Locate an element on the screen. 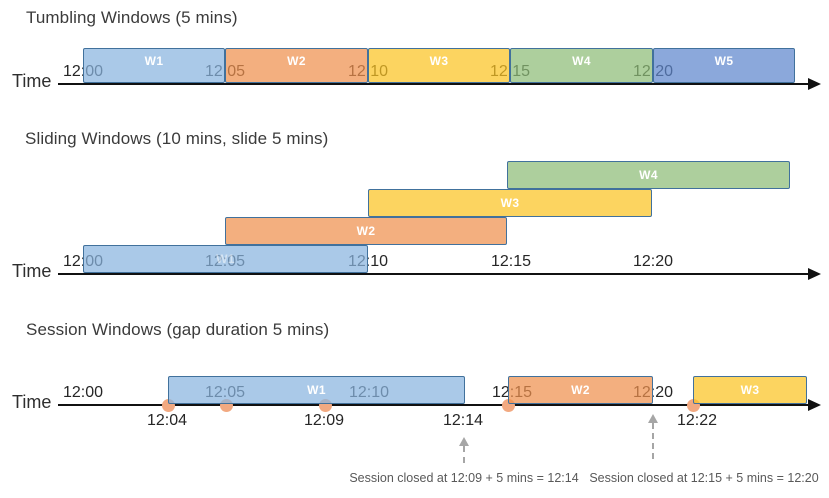 This screenshot has height=498, width=829. tumbling-window-label-w4: W4 is located at coordinates (581, 61).